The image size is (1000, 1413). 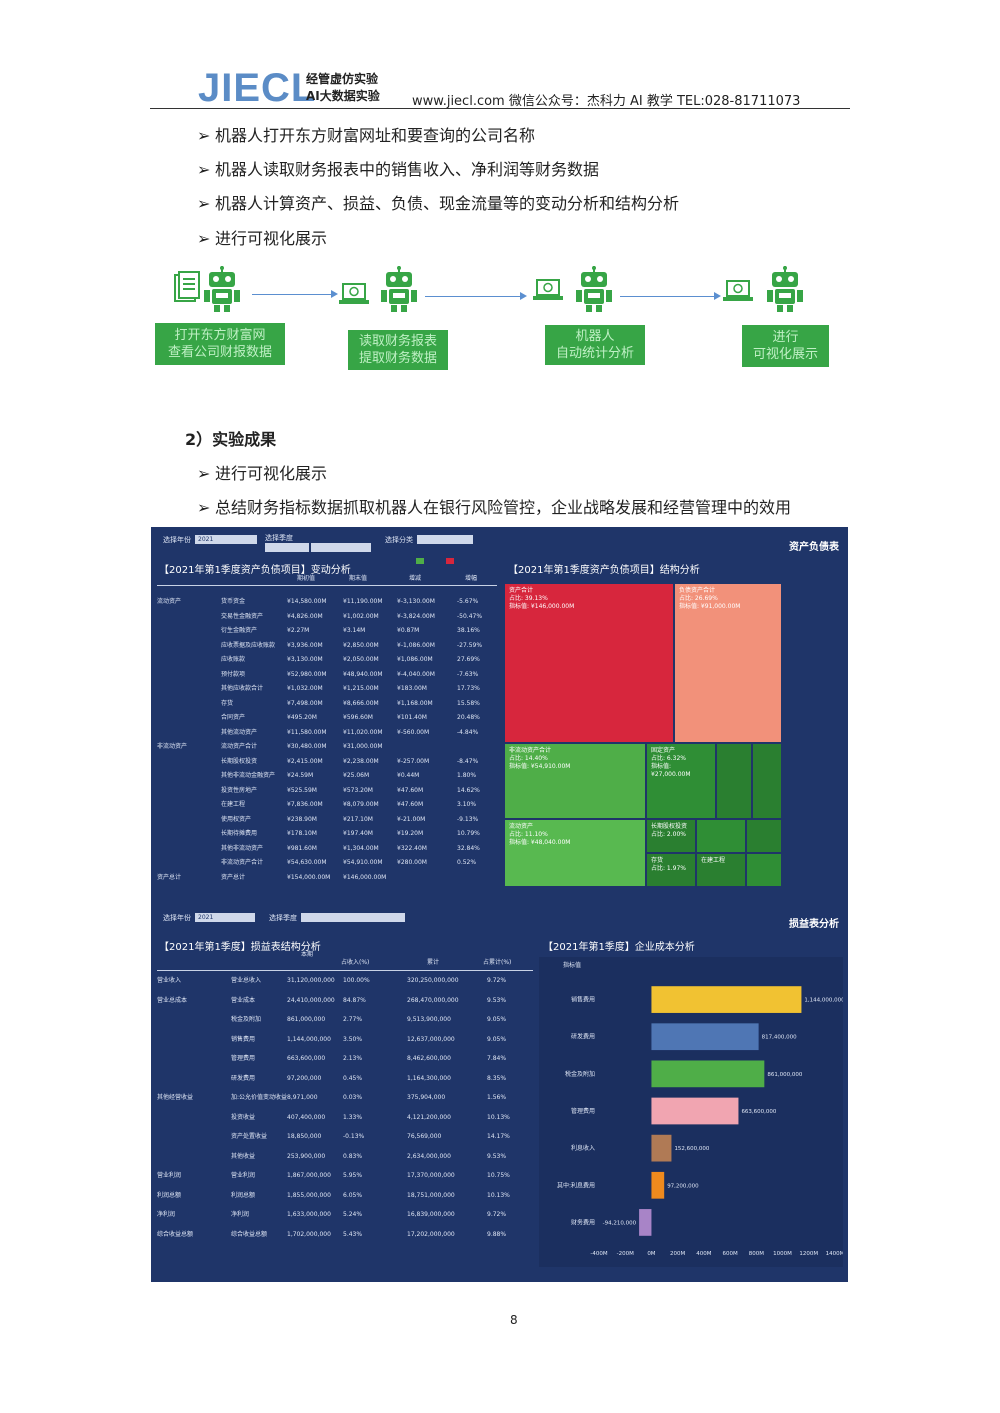 I want to click on table-cell: ¥14,580.00M, so click(x=307, y=601).